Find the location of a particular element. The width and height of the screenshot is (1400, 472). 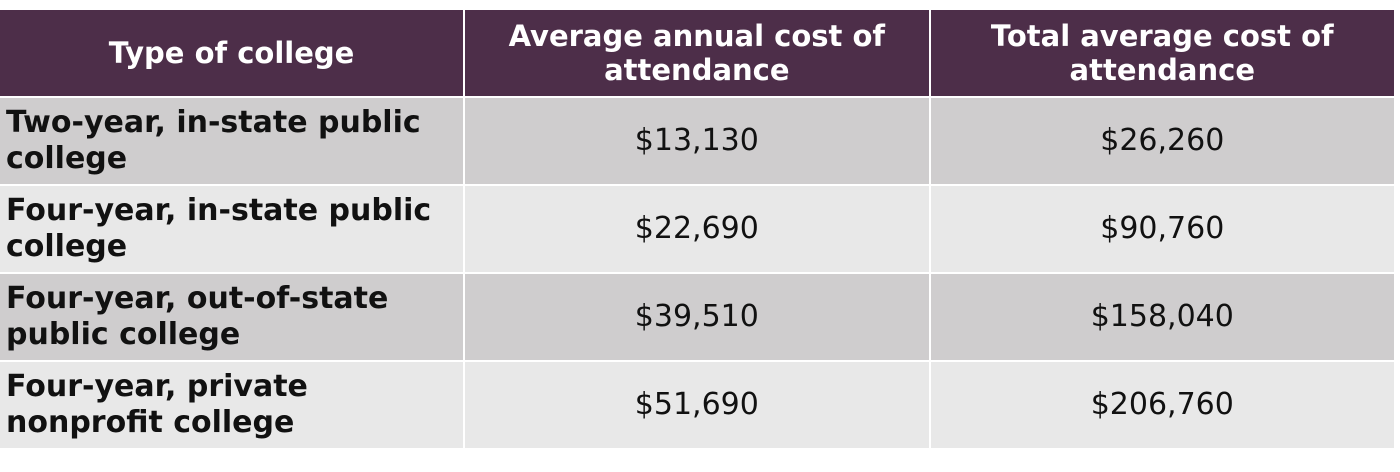

total-cost: $90,760 is located at coordinates (1162, 229).